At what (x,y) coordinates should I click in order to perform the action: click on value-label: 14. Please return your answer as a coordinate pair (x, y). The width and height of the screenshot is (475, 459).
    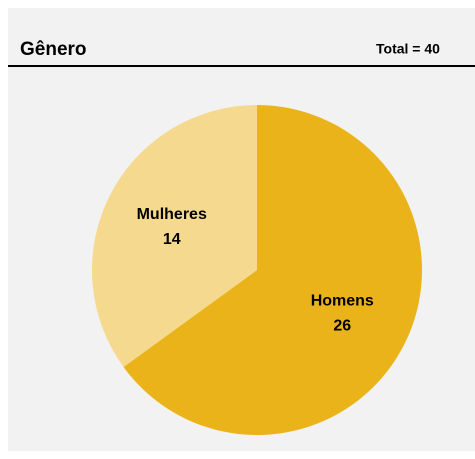
    Looking at the image, I should click on (172, 239).